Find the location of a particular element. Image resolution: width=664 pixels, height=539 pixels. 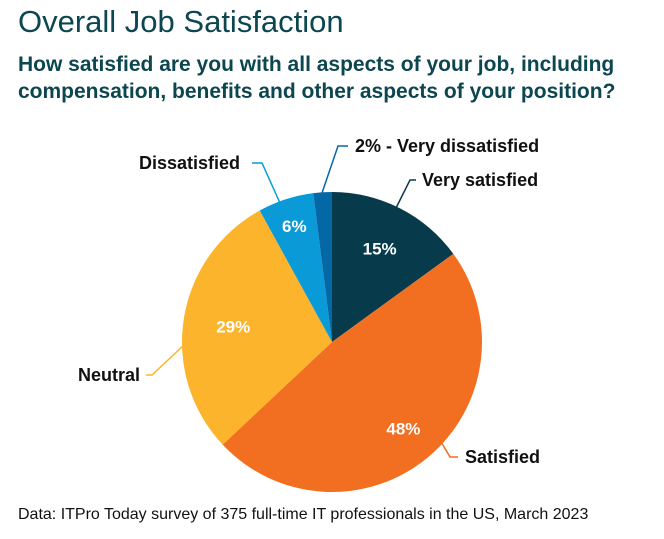

slice-label-very-dissatisfied: 2% - Very dissatisfied is located at coordinates (447, 146).